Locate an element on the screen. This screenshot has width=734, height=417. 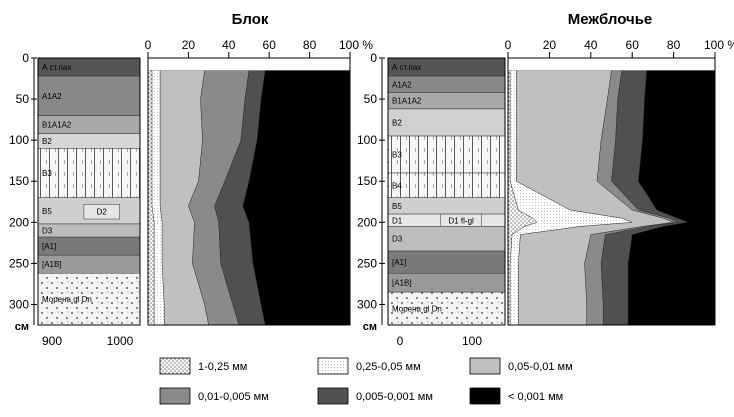
profile-x-tick-label: 100 is located at coordinates (472, 341).